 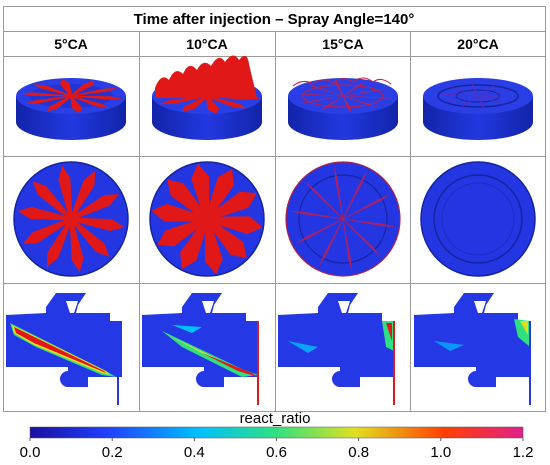 I want to click on column-header-20ca: 20°CA, so click(x=477, y=44).